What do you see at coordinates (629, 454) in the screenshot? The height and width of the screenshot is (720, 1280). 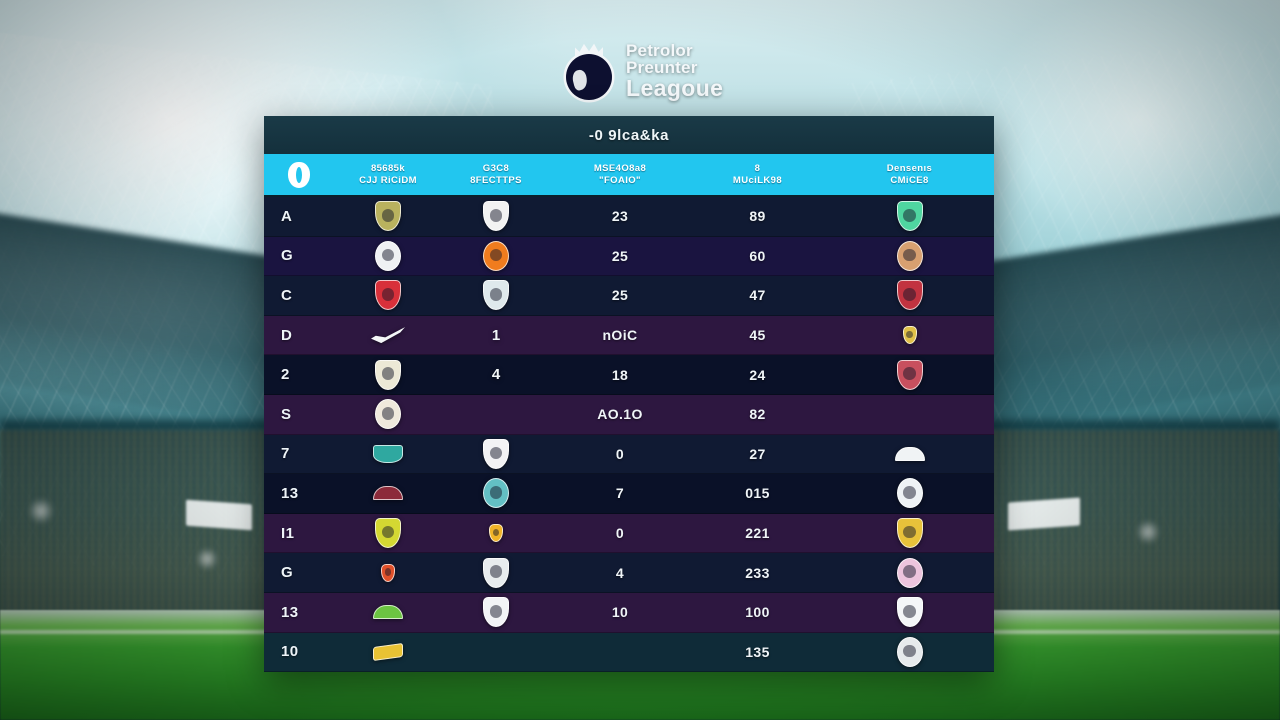 I see `table-row: 7 0 27` at bounding box center [629, 454].